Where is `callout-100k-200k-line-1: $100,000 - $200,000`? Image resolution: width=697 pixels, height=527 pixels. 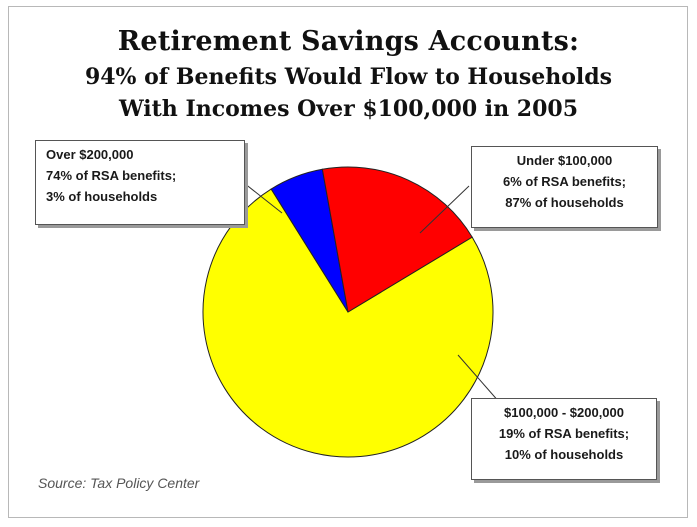 callout-100k-200k-line-1: $100,000 - $200,000 is located at coordinates (564, 412).